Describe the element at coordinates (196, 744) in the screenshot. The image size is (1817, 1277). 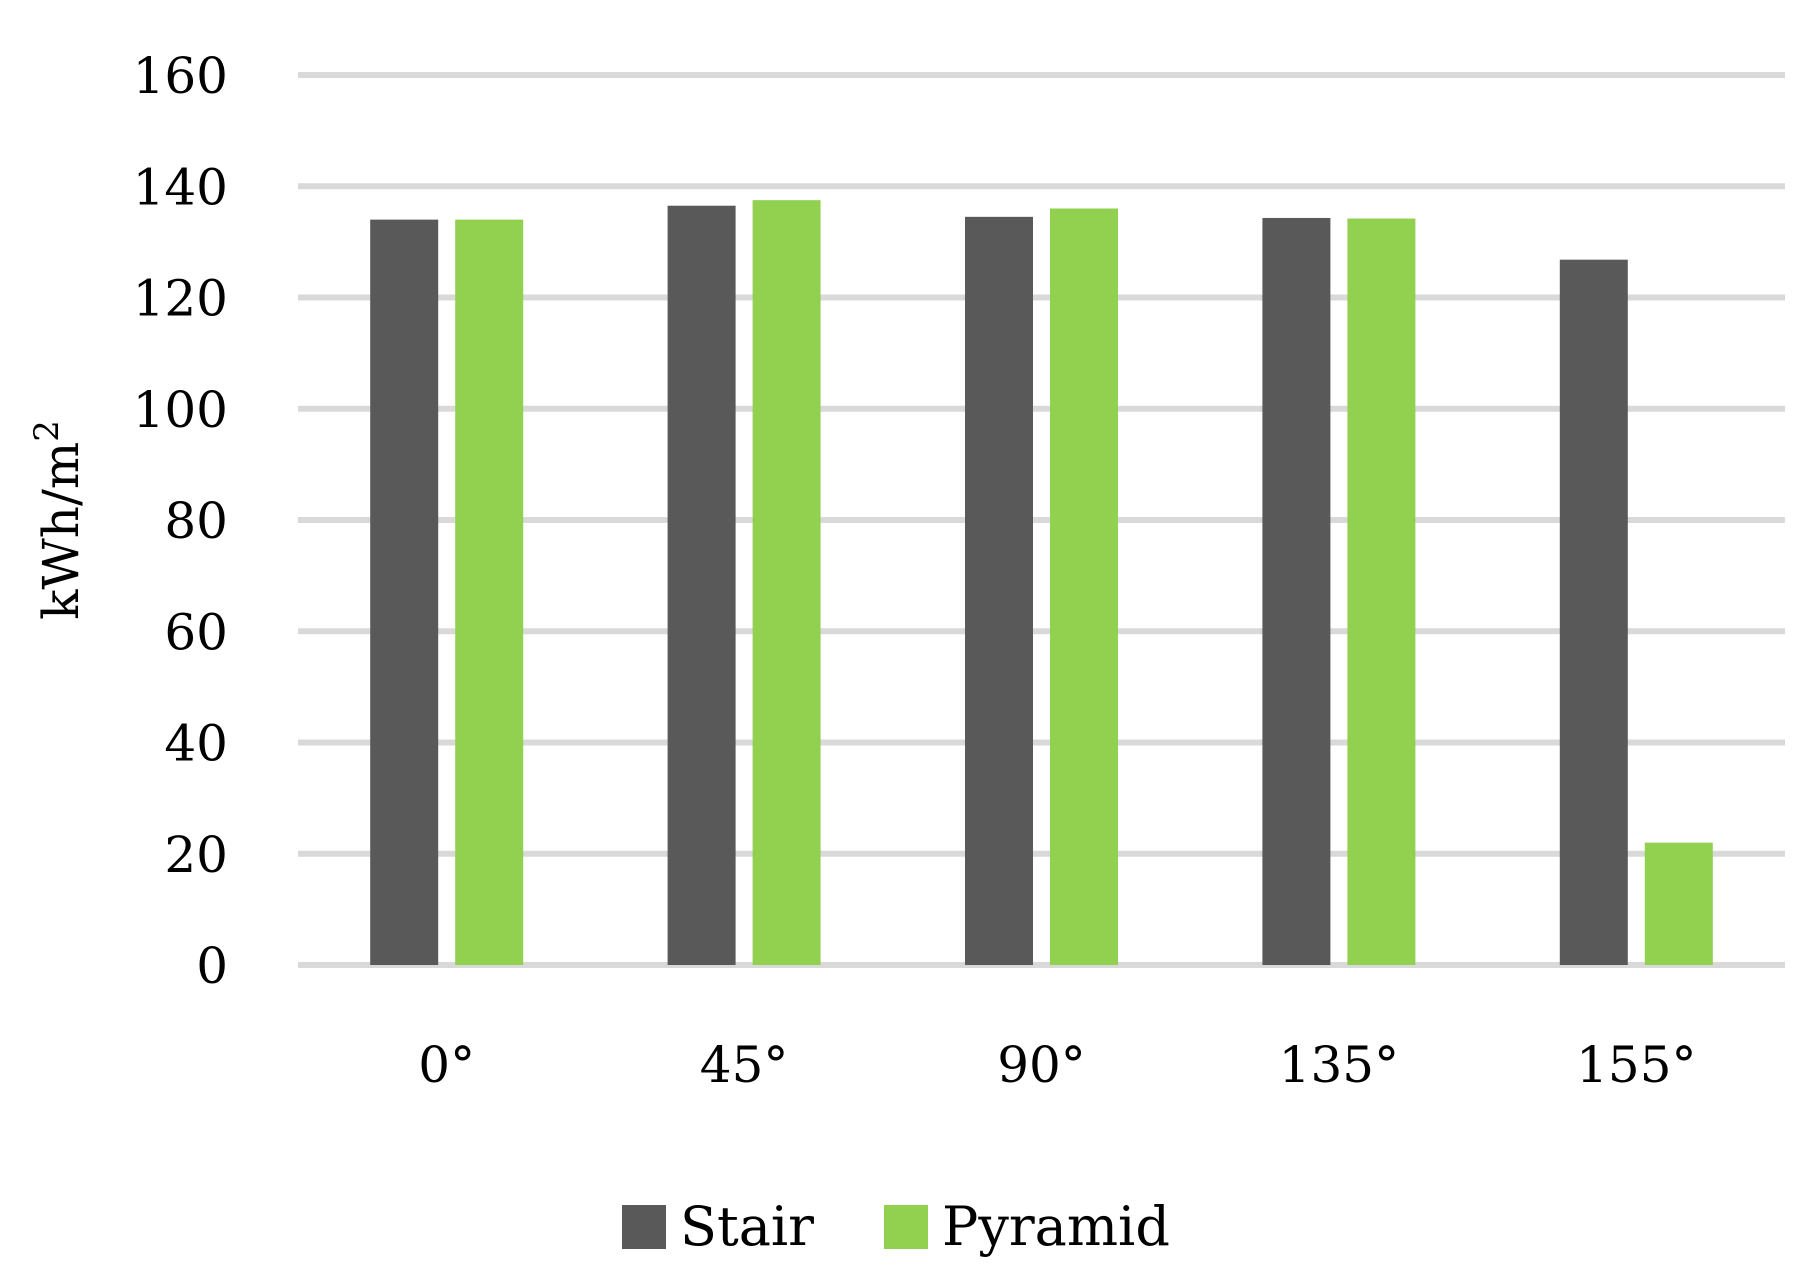
I see `y-tick-label: 40` at that location.